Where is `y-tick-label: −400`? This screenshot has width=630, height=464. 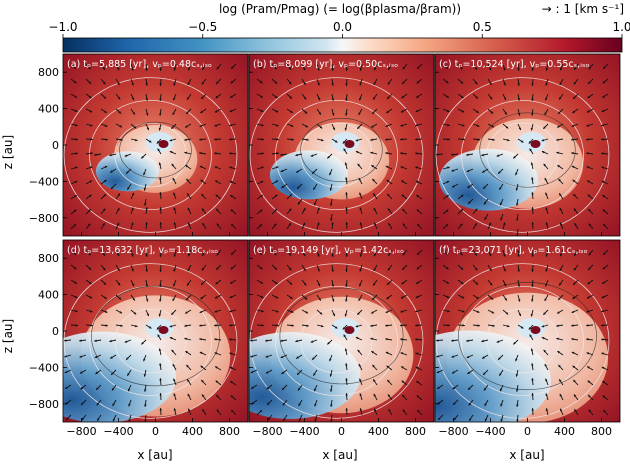
y-tick-label: −400 is located at coordinates (44, 181).